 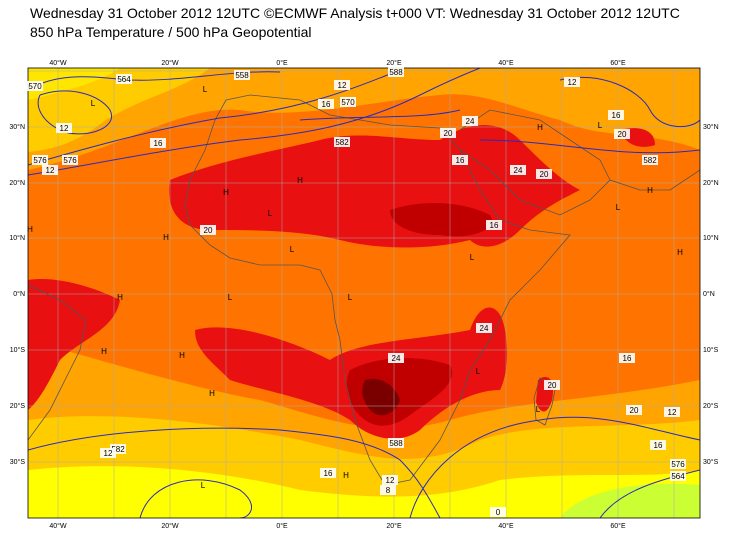 I want to click on lon-label-bottom: 0°E, so click(x=282, y=526).